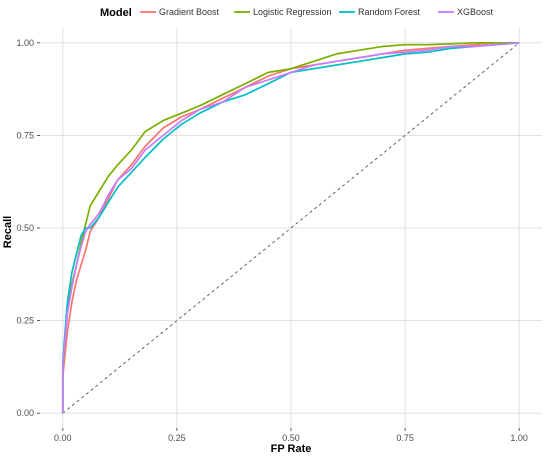 This screenshot has width=550, height=461. I want to click on y-axis-ticks: 0.00 0.25 0.50 0.75 1.00, so click(28, 228).